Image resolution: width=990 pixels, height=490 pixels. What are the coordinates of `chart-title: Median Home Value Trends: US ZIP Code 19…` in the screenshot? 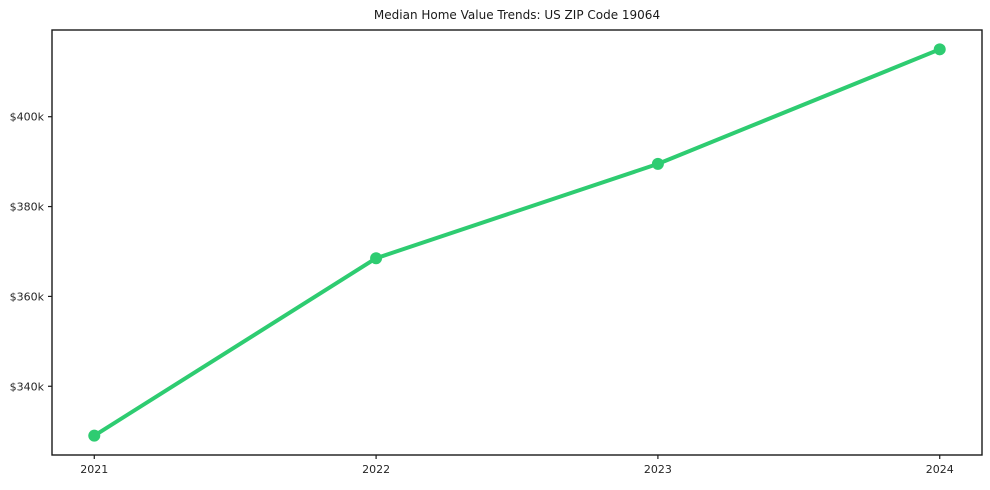 It's located at (517, 15).